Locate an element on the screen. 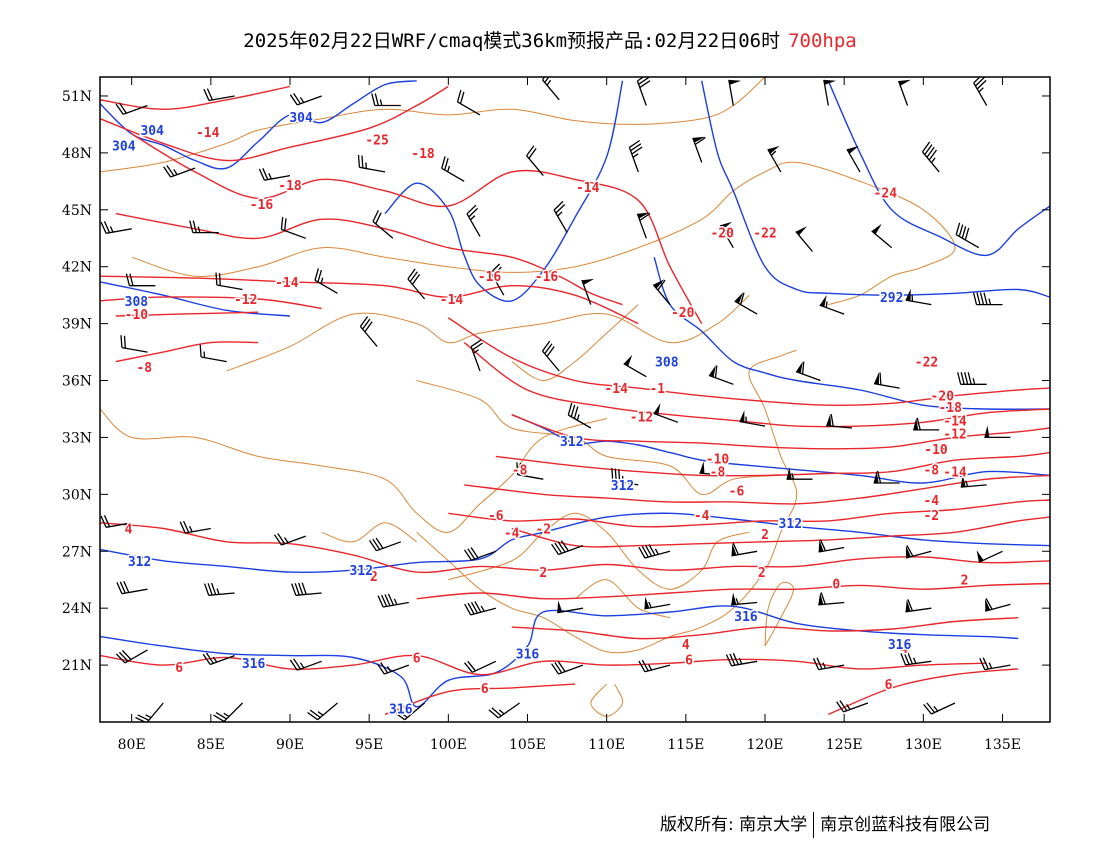  temperature-label: -22 is located at coordinates (926, 363).